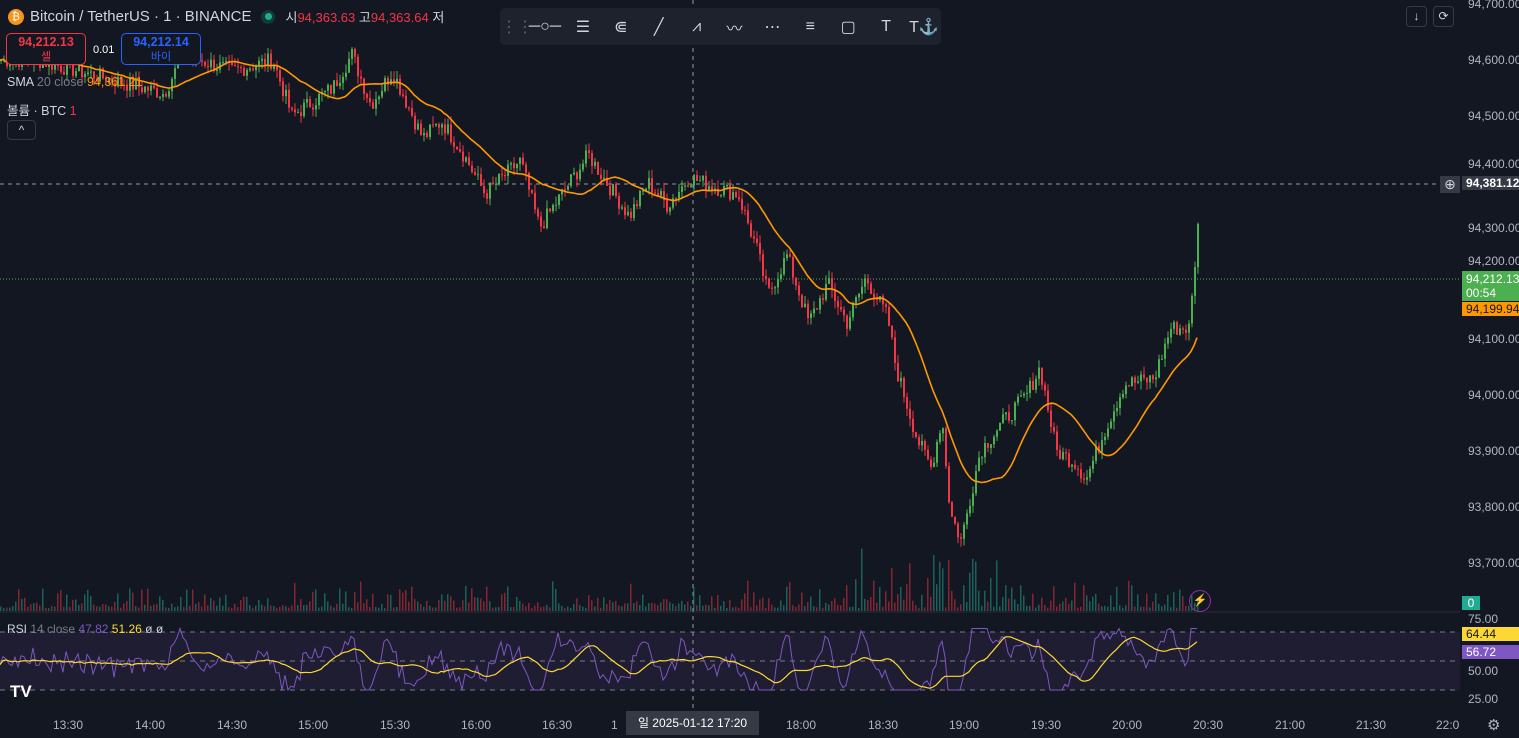  What do you see at coordinates (1493, 261) in the screenshot?
I see `price-axis-label: 94,200.00` at bounding box center [1493, 261].